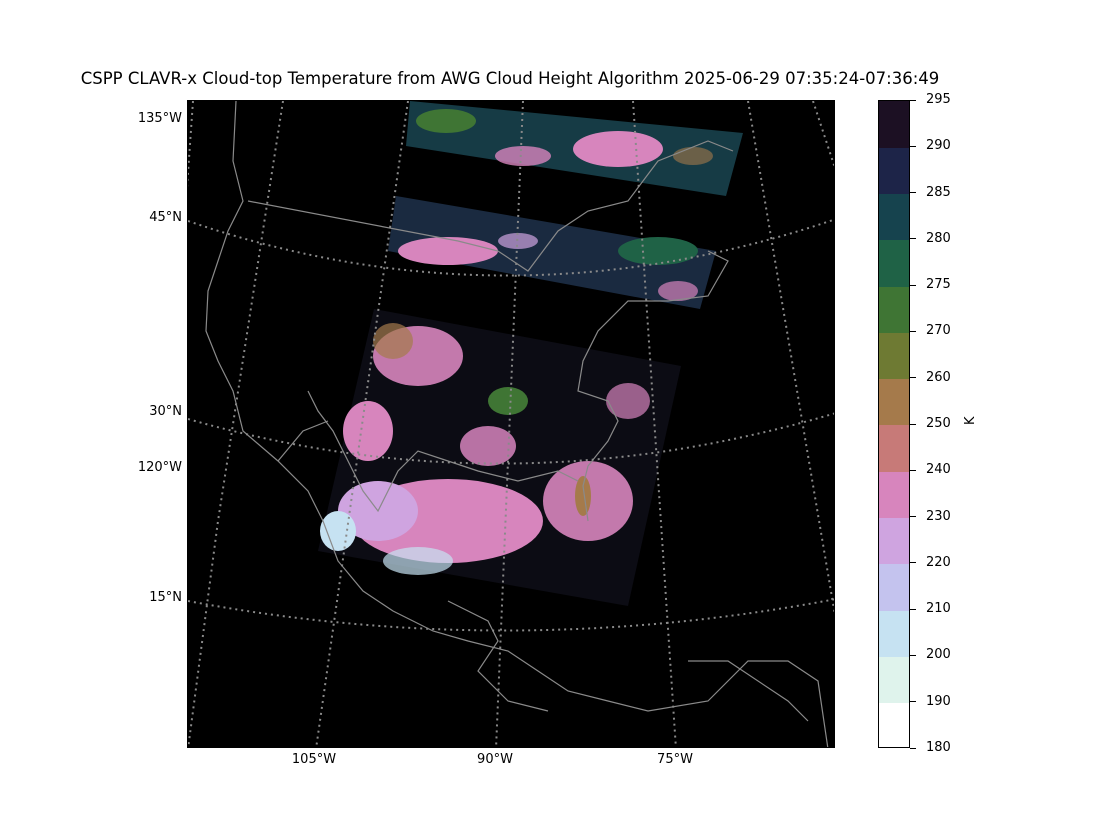  What do you see at coordinates (938, 562) in the screenshot?
I see `colorbar-tick-label: 220` at bounding box center [938, 562].